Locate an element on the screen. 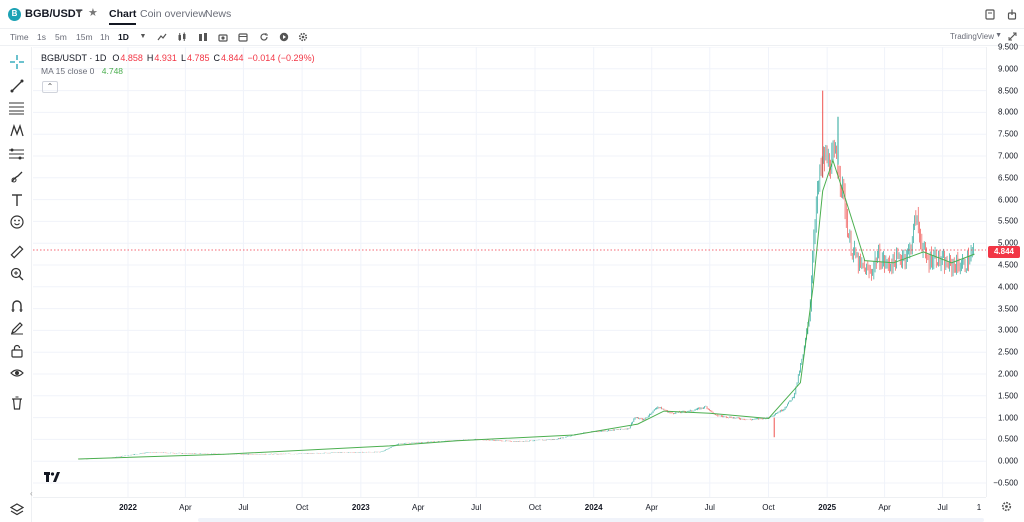  star-icon: ★ is located at coordinates (93, 13).